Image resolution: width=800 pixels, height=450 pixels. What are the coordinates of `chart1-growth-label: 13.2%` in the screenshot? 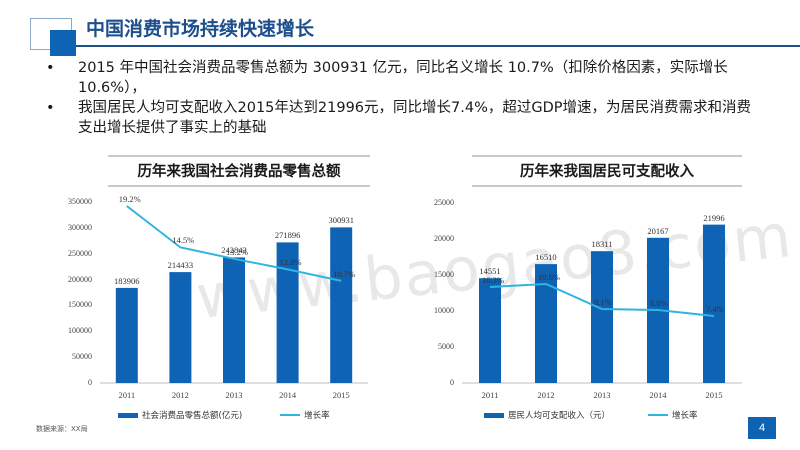 It's located at (237, 251).